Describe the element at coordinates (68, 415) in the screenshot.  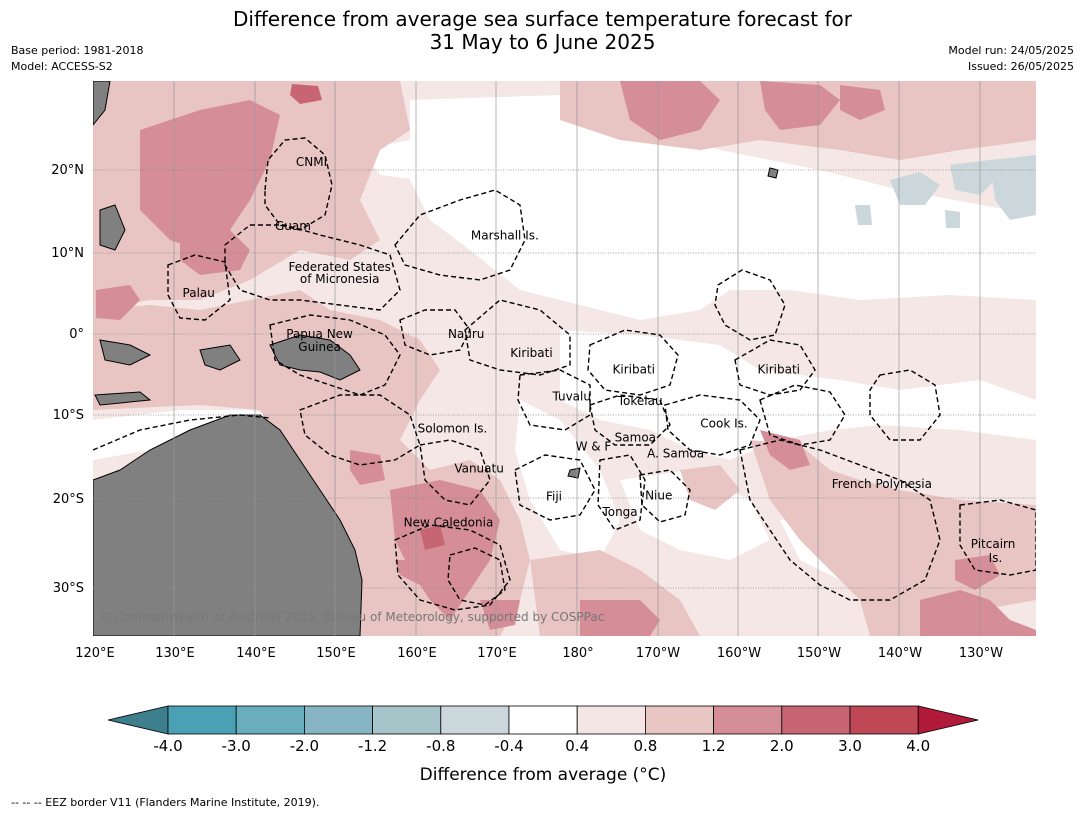
I see `lat-tick: 10°S` at that location.